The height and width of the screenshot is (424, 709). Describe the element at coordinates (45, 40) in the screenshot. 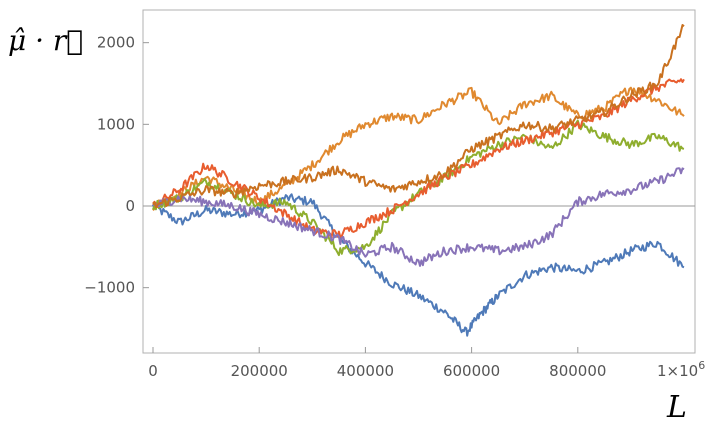

I see `y-axis-title: μ̂ · r⃗` at that location.